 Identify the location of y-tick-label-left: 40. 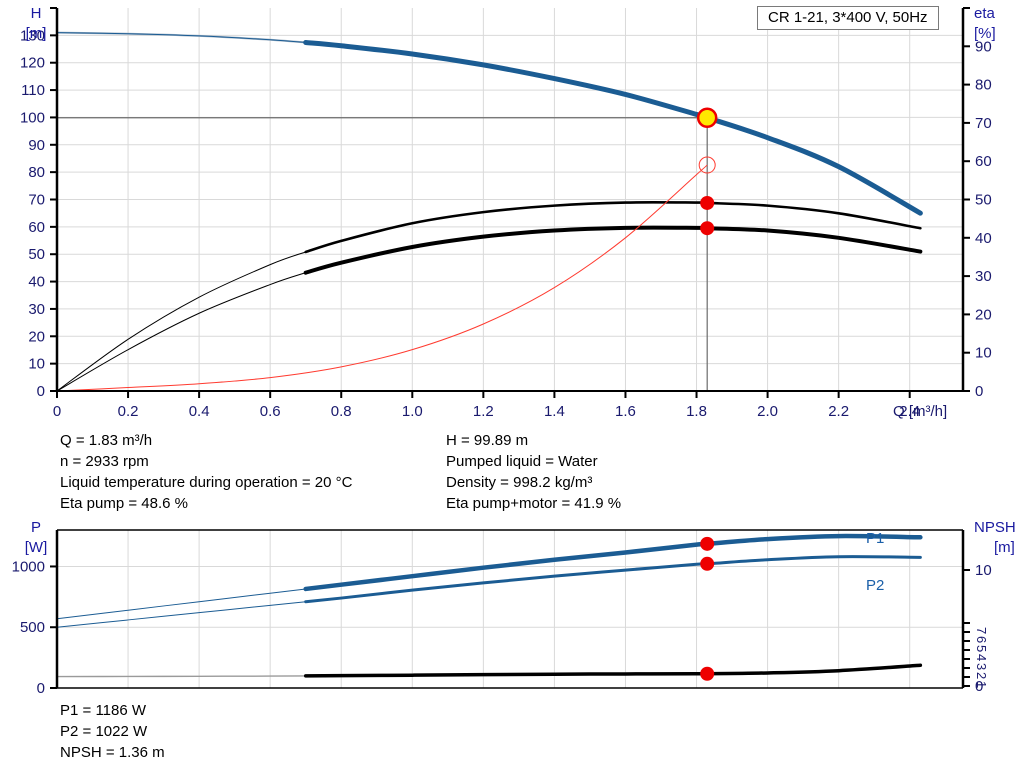
(36, 282).